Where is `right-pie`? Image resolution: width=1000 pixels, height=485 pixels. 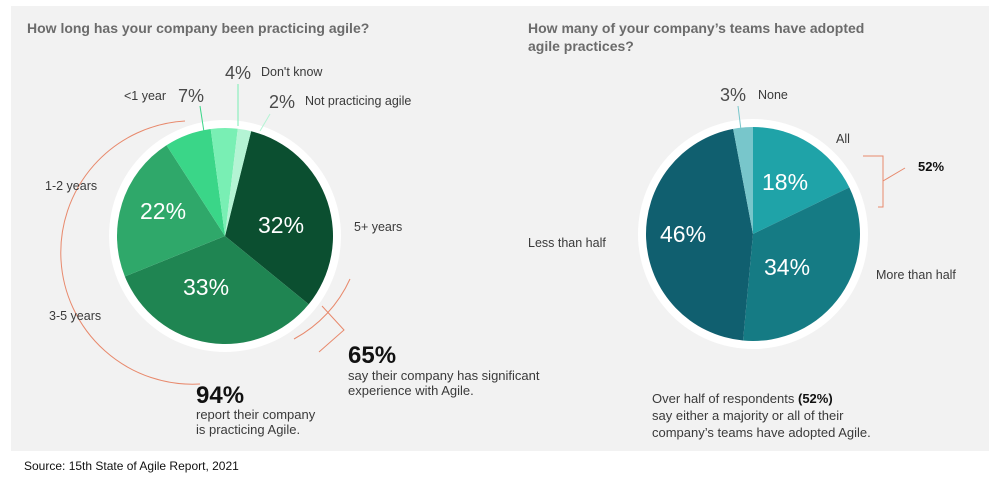 right-pie is located at coordinates (752, 234).